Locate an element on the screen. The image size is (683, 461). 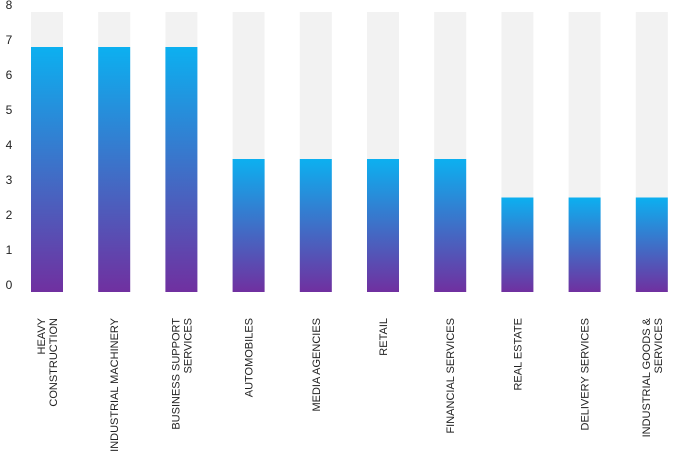
y-axis: 0 1 2 3 4 5 6 7 8 is located at coordinates (9, 146).